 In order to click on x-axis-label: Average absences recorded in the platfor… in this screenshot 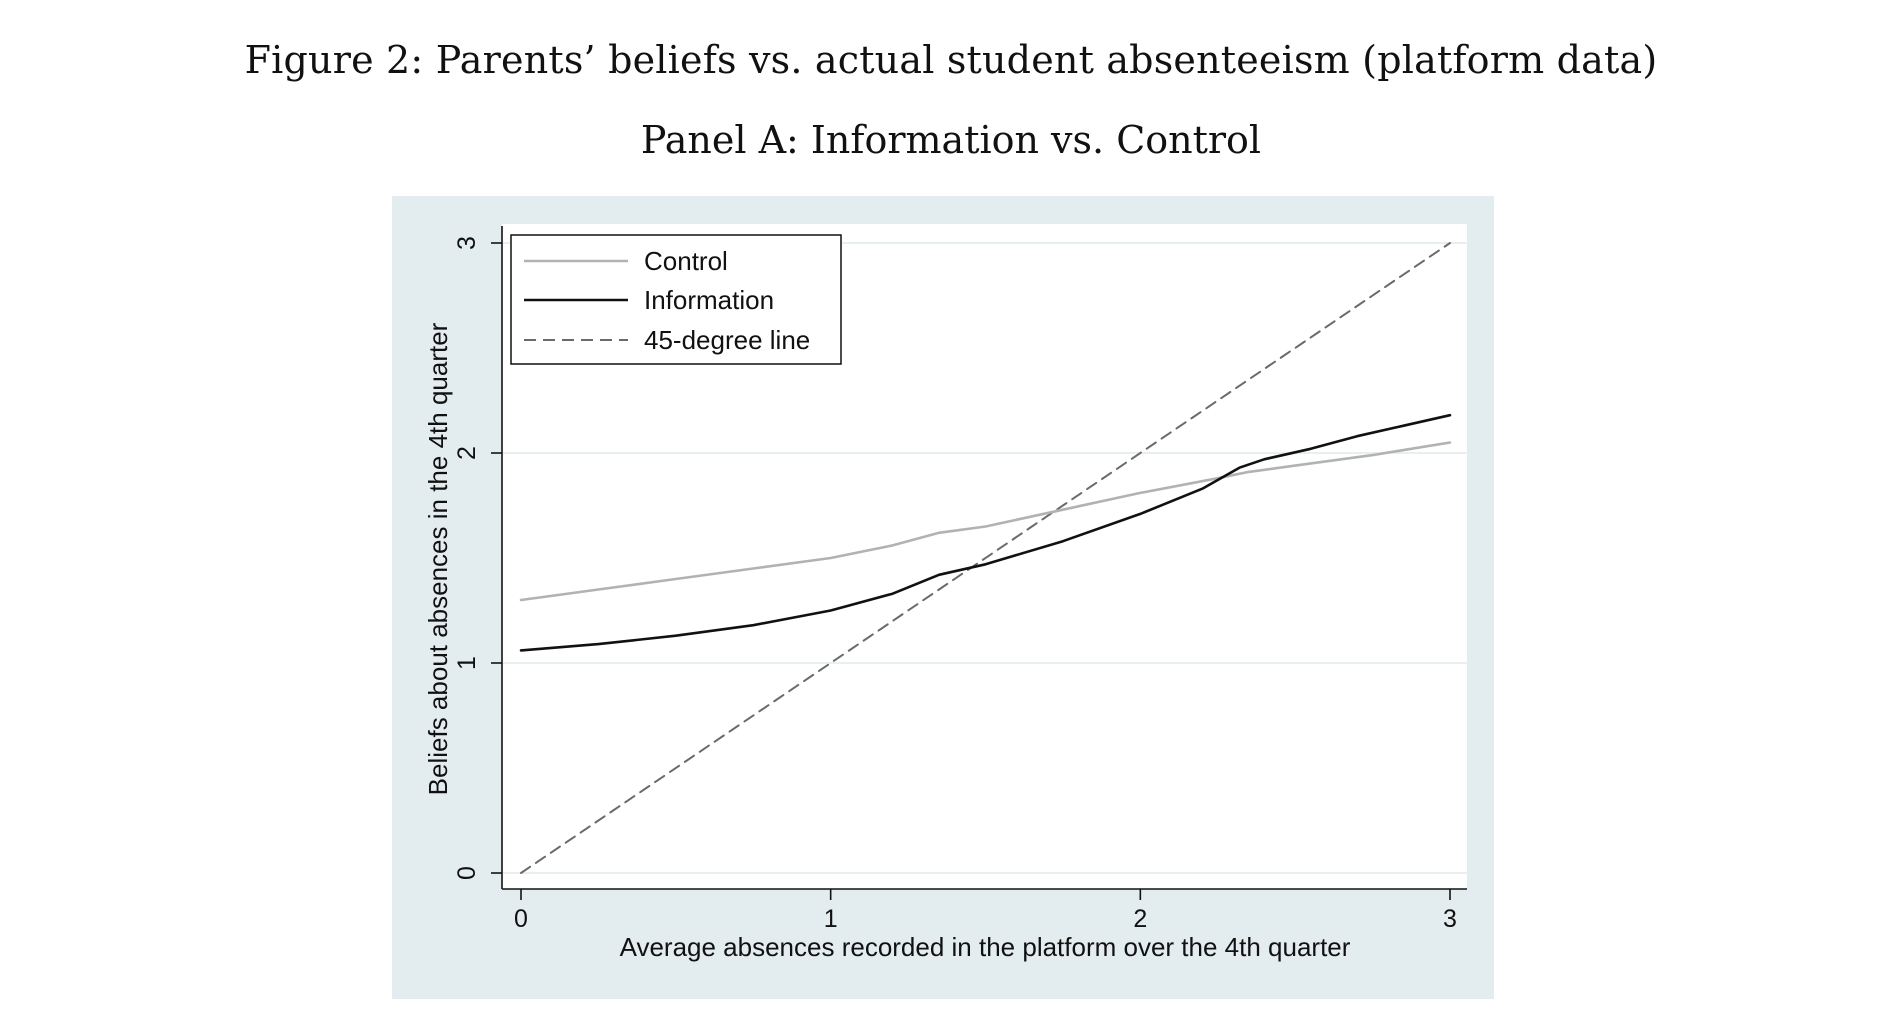, I will do `click(985, 947)`.